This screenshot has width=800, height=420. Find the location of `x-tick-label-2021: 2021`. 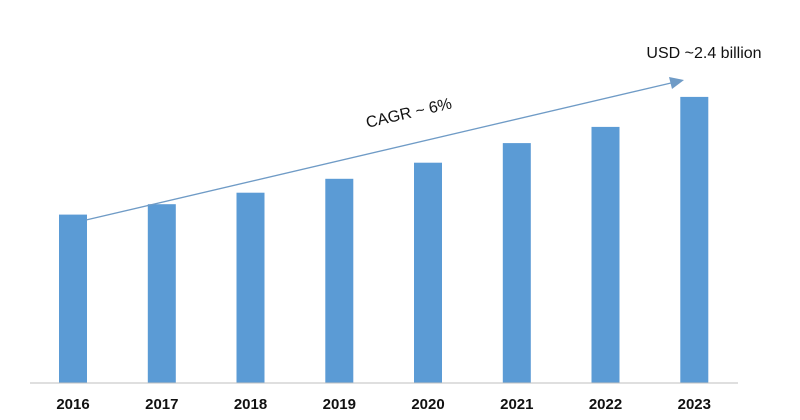

x-tick-label-2021: 2021 is located at coordinates (516, 404).